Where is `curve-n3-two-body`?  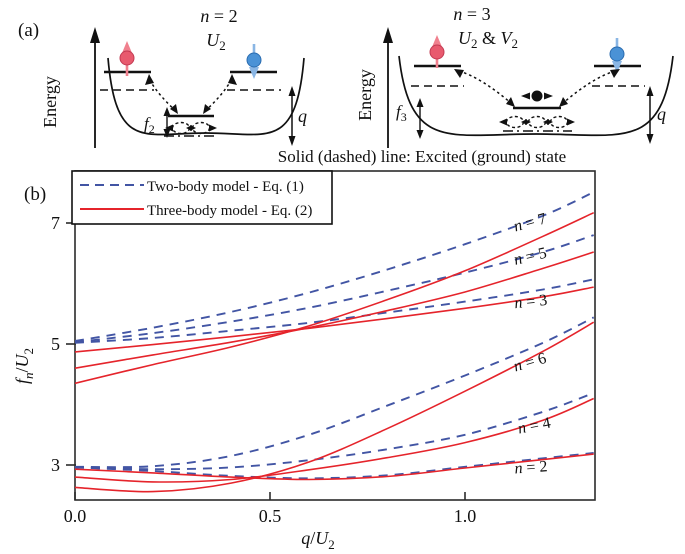
curve-n3-two-body is located at coordinates (334, 311).